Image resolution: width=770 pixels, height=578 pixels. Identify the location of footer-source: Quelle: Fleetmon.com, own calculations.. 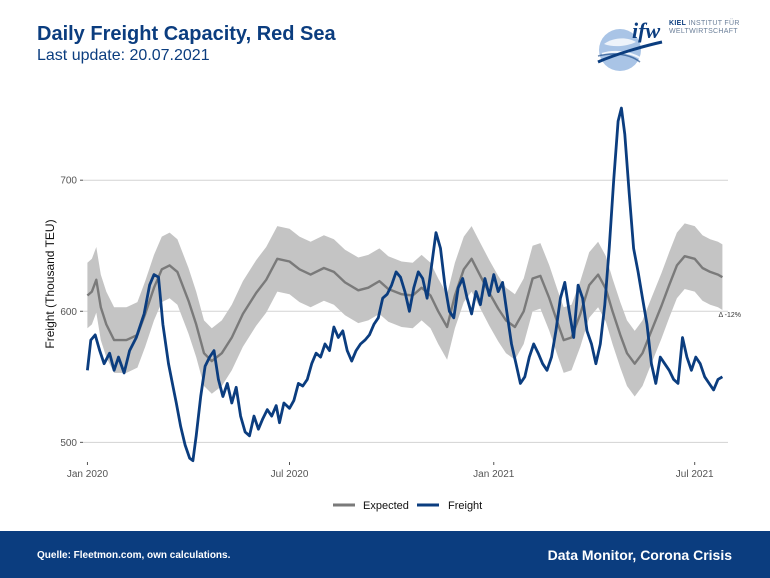
(134, 555).